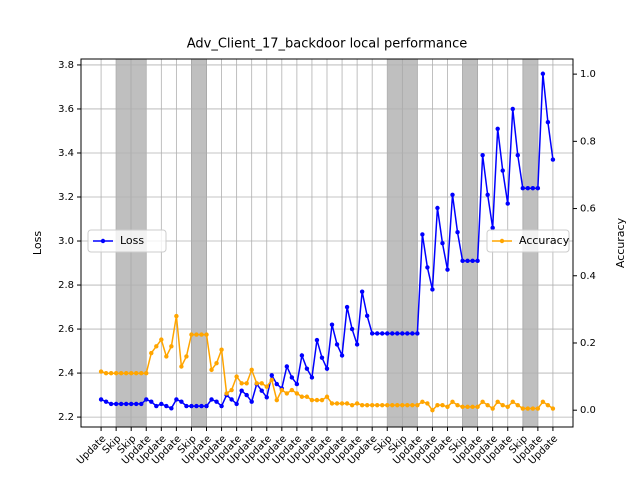 This screenshot has width=640, height=480. Describe the element at coordinates (66, 197) in the screenshot. I see `y-tick-label: 3.2` at that location.